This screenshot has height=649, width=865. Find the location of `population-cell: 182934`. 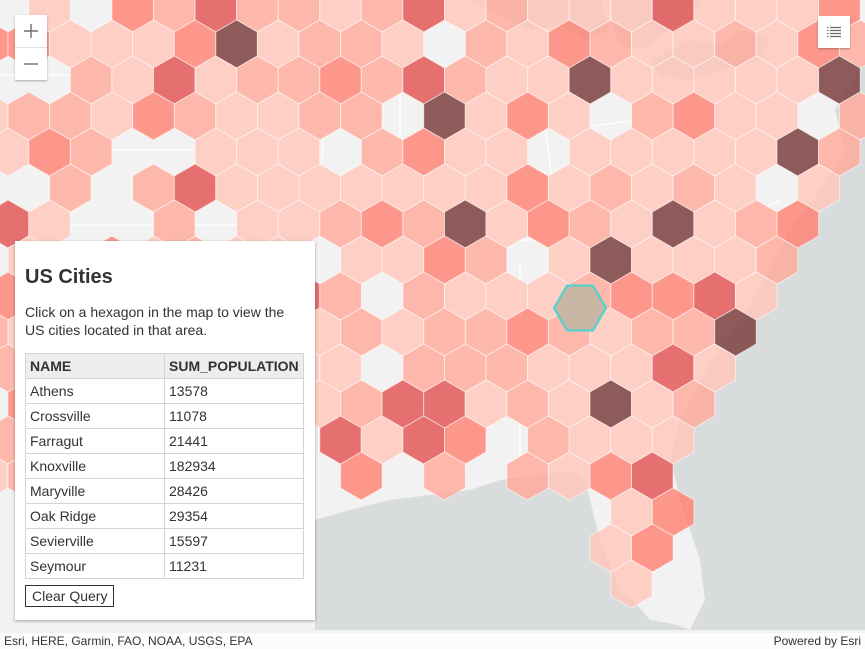

population-cell: 182934 is located at coordinates (234, 466).